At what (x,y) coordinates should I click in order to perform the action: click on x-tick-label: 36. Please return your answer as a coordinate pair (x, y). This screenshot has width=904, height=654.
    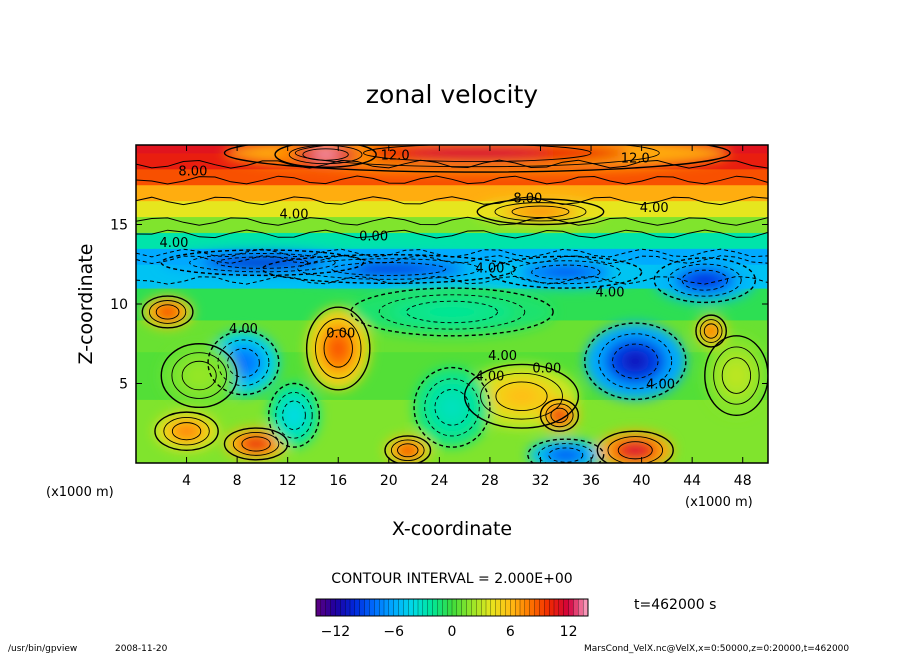
    Looking at the image, I should click on (591, 481).